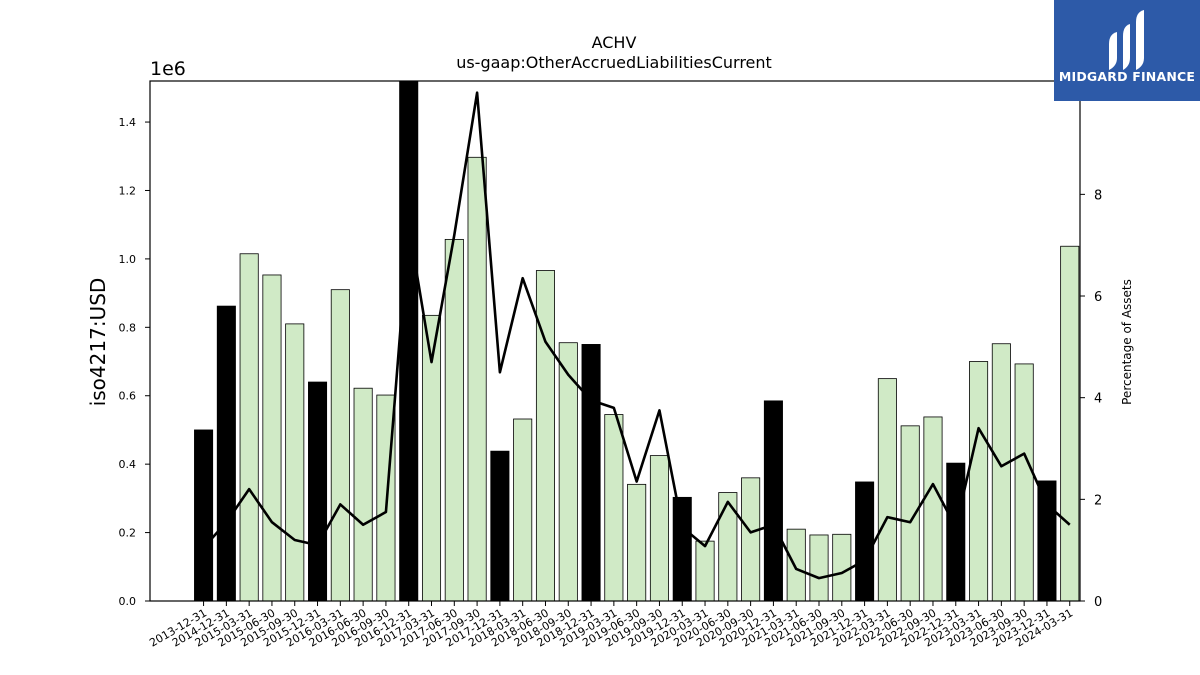 The height and width of the screenshot is (675, 1200). Describe the element at coordinates (128, 464) in the screenshot. I see `y-tick-label: 0.4` at that location.